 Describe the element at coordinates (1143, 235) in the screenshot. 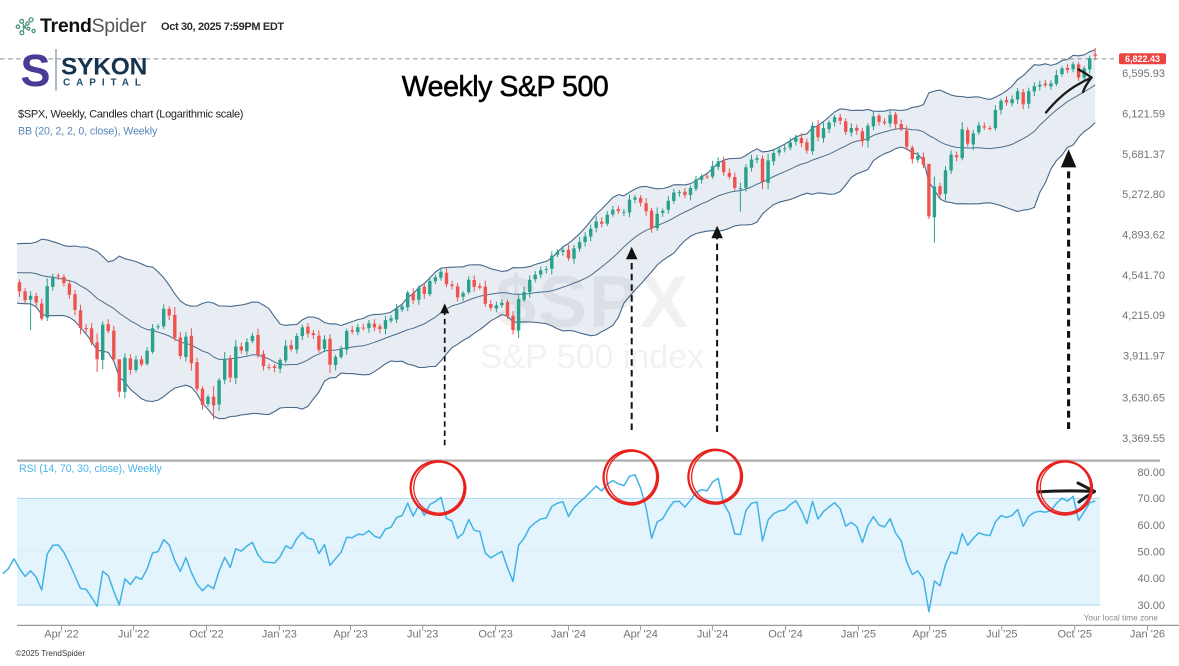

I see `svg-text: 4,893.62` at that location.